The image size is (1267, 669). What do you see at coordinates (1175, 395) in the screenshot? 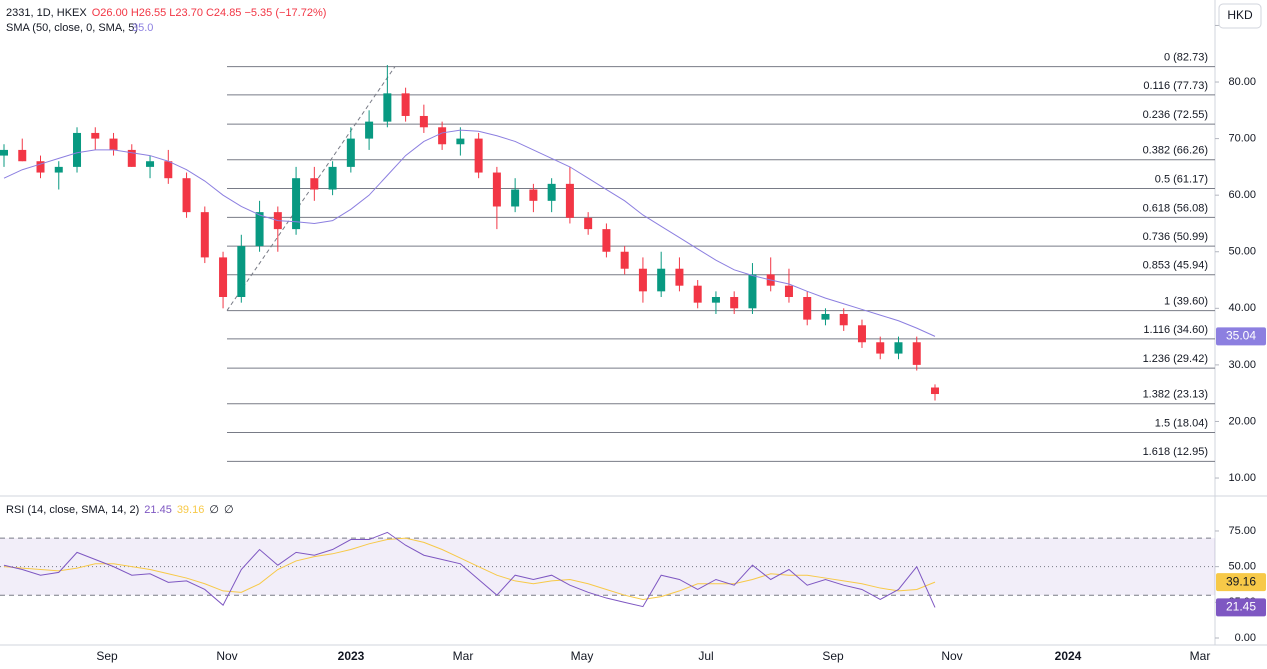
I see `fib-label: 1.382 (23.13)` at bounding box center [1175, 395].